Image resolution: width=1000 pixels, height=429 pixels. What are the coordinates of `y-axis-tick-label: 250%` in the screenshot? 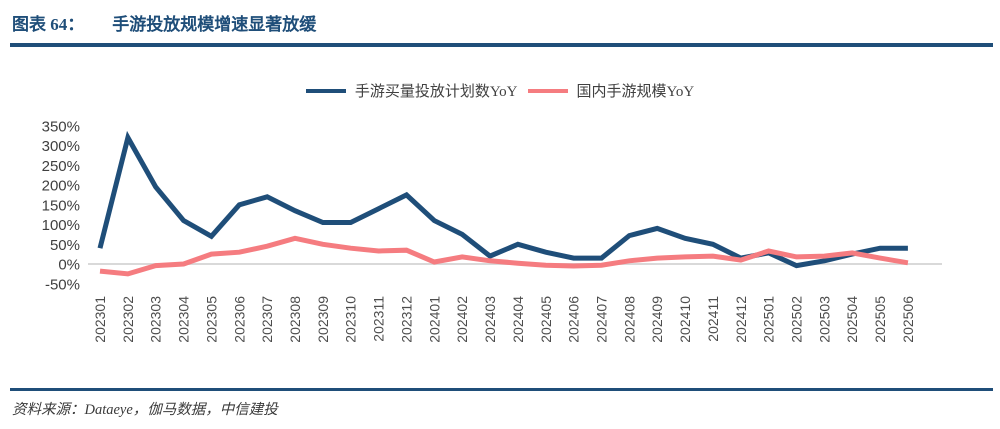 It's located at (61, 166).